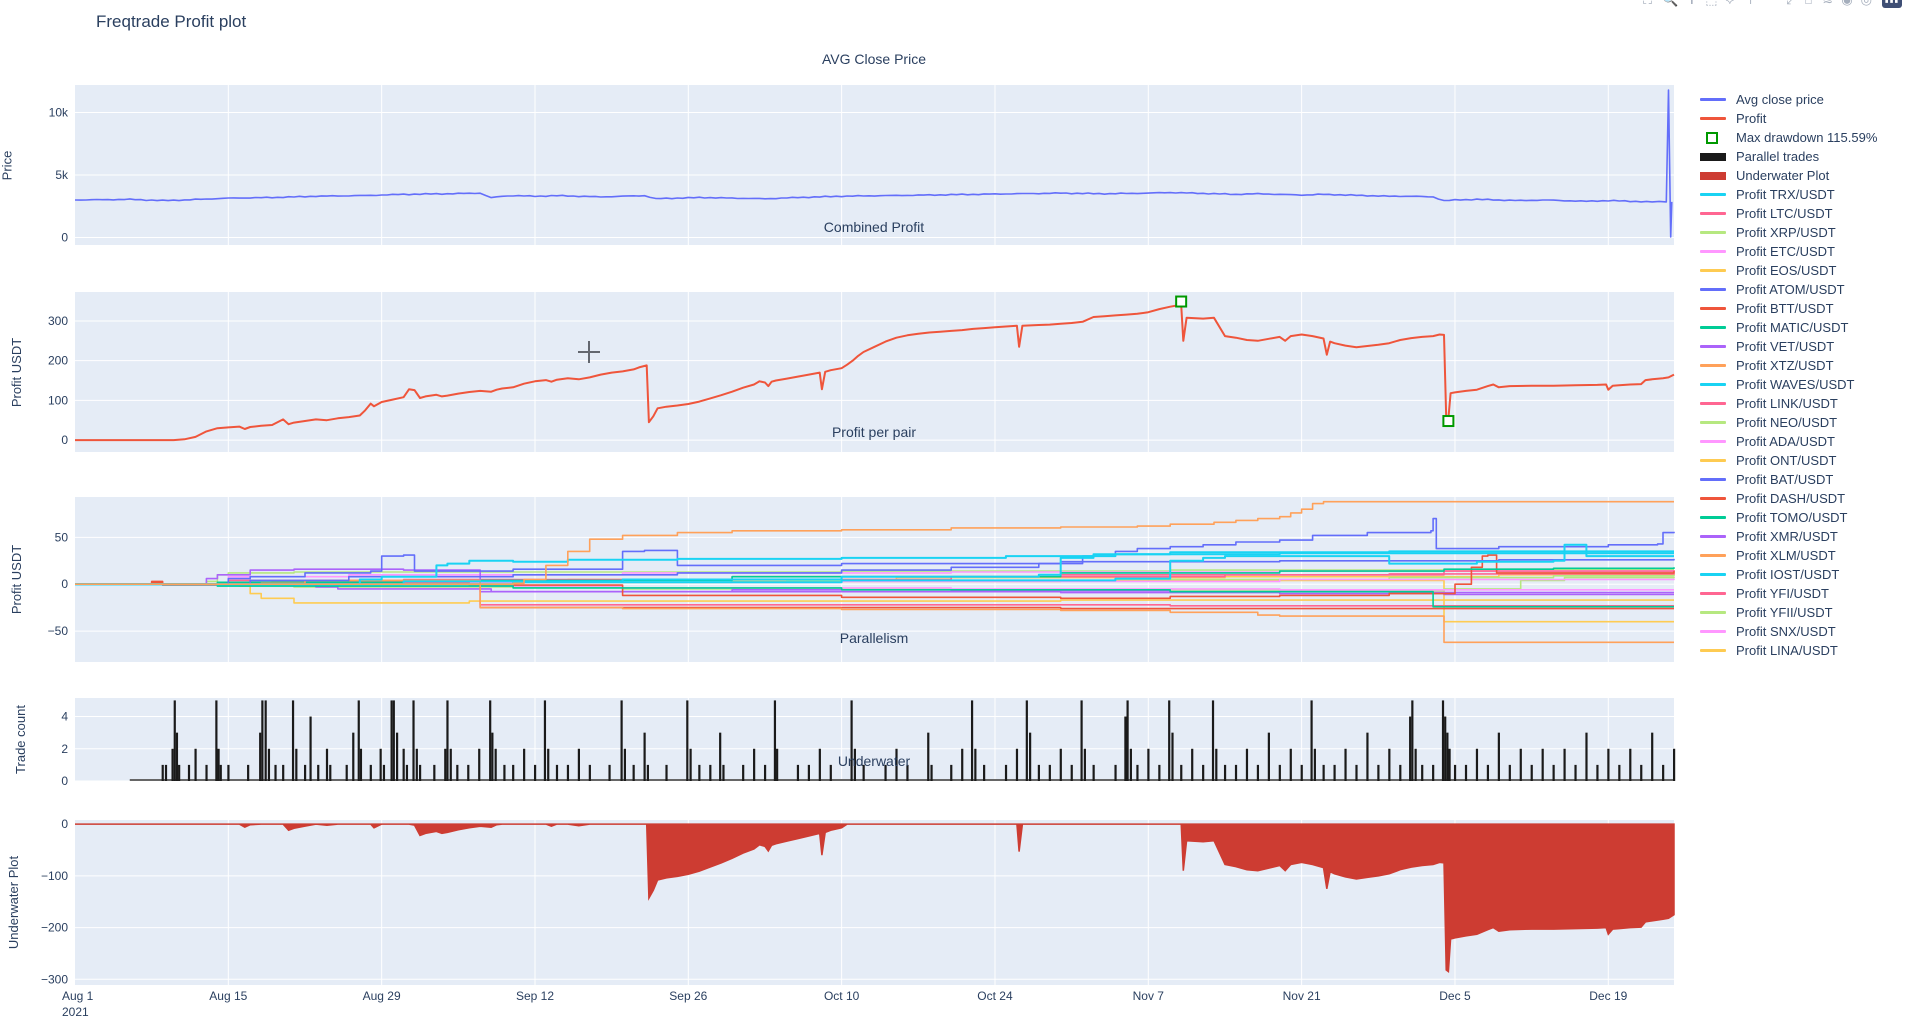  What do you see at coordinates (1788, 232) in the screenshot?
I see `legend-item-profit-xrp-usdt: Profit XRP/USDT` at bounding box center [1788, 232].